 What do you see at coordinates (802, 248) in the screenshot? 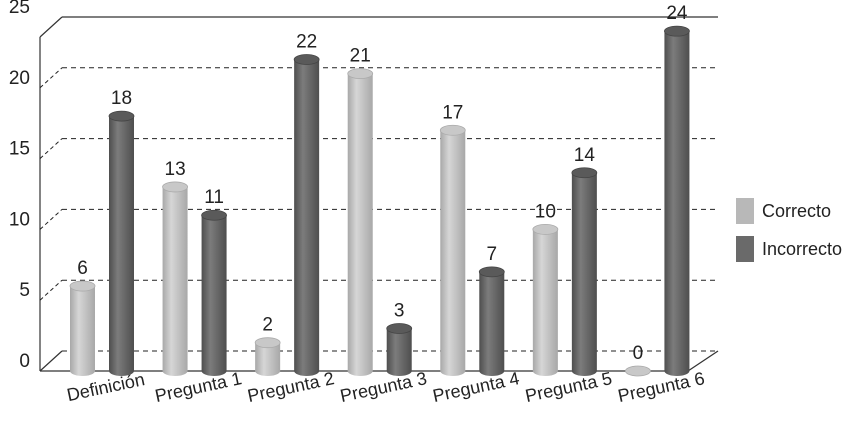
I see `legend-label-incorrecto: Incorrecto` at bounding box center [802, 248].